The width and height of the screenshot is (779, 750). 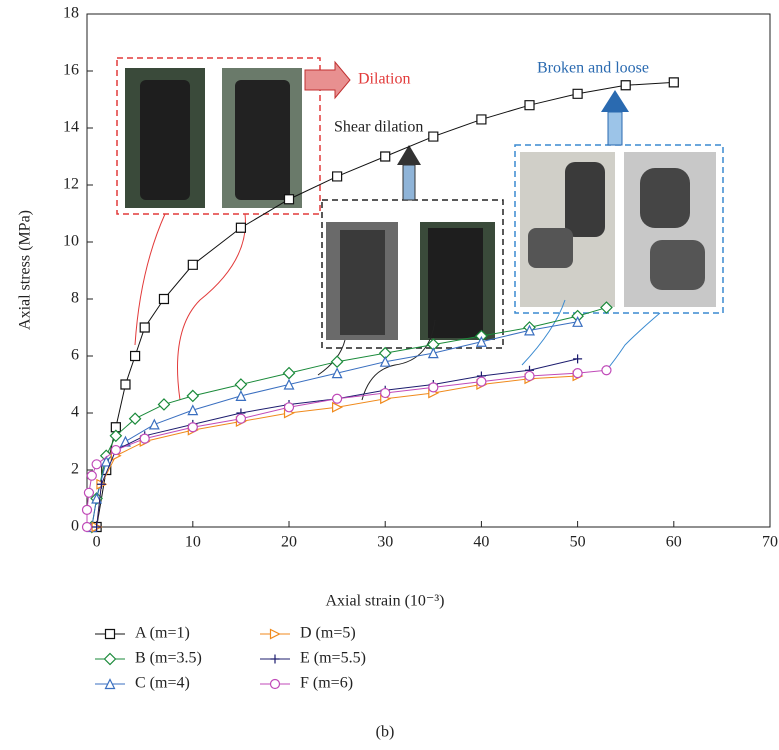 I want to click on legend-label: E (m=5.5), so click(x=333, y=658).